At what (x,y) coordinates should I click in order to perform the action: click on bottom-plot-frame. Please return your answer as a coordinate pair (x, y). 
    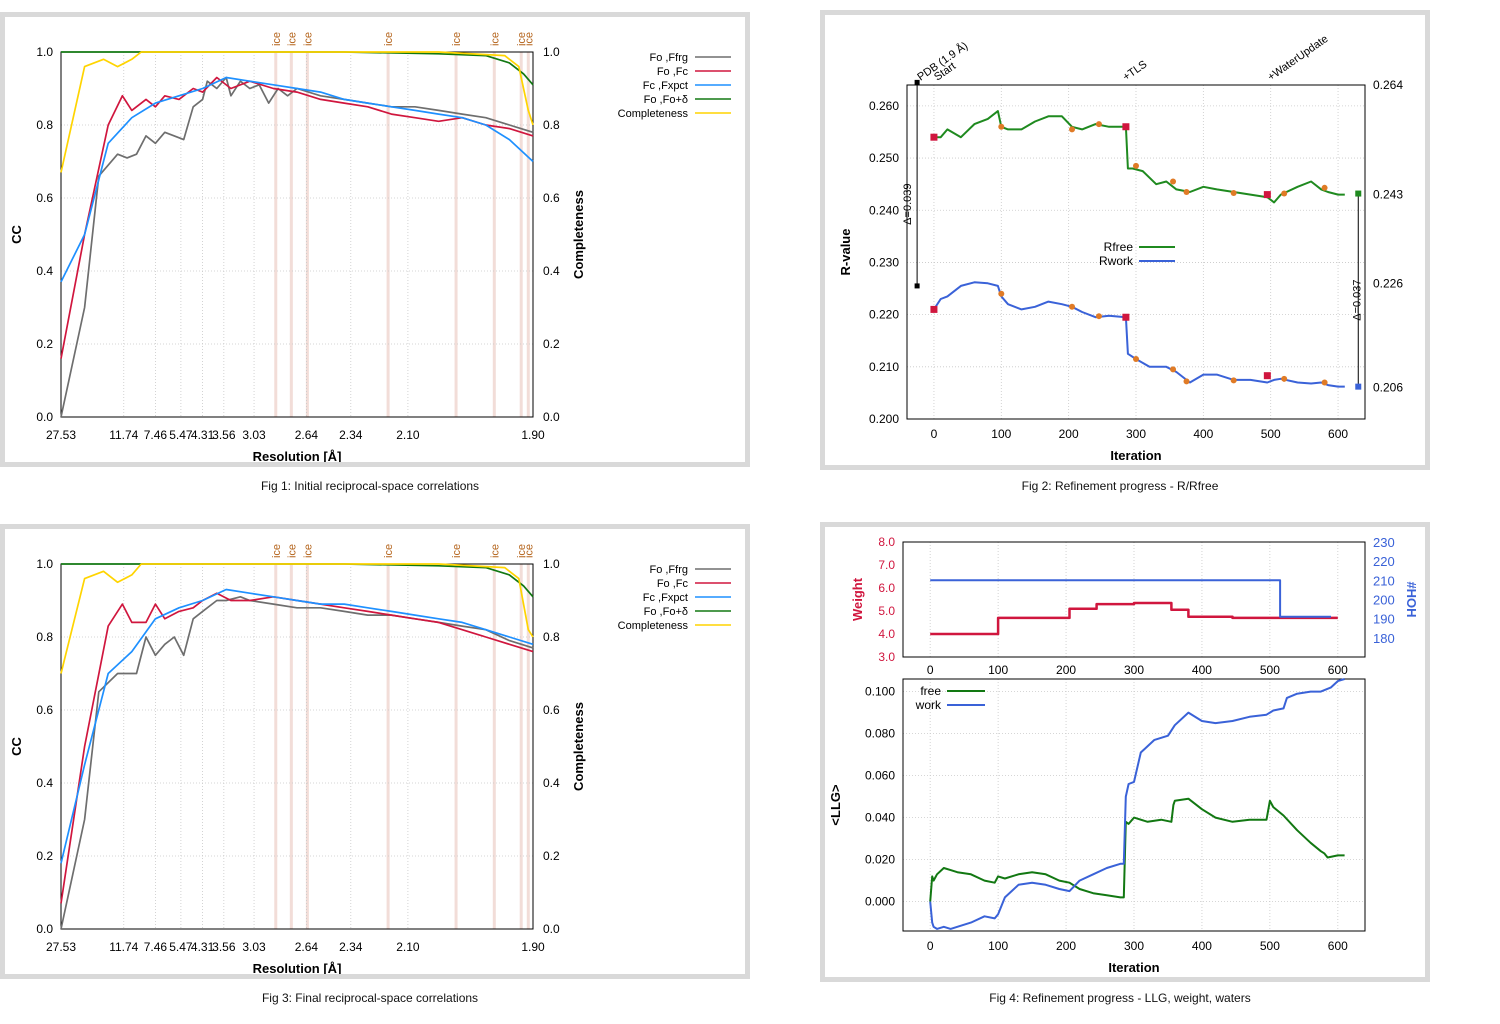
    Looking at the image, I should click on (1134, 805).